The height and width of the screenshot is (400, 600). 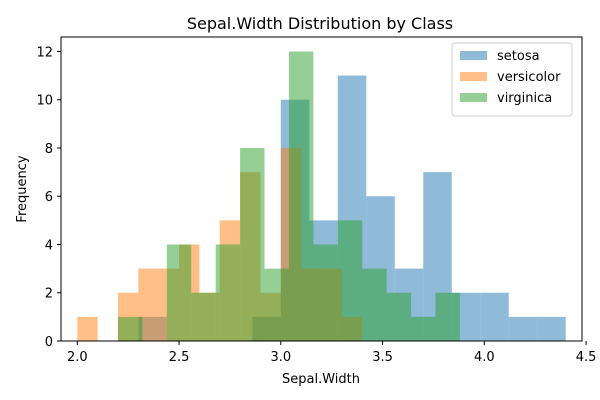 What do you see at coordinates (179, 357) in the screenshot?
I see `x-tick-label: 2.5` at bounding box center [179, 357].